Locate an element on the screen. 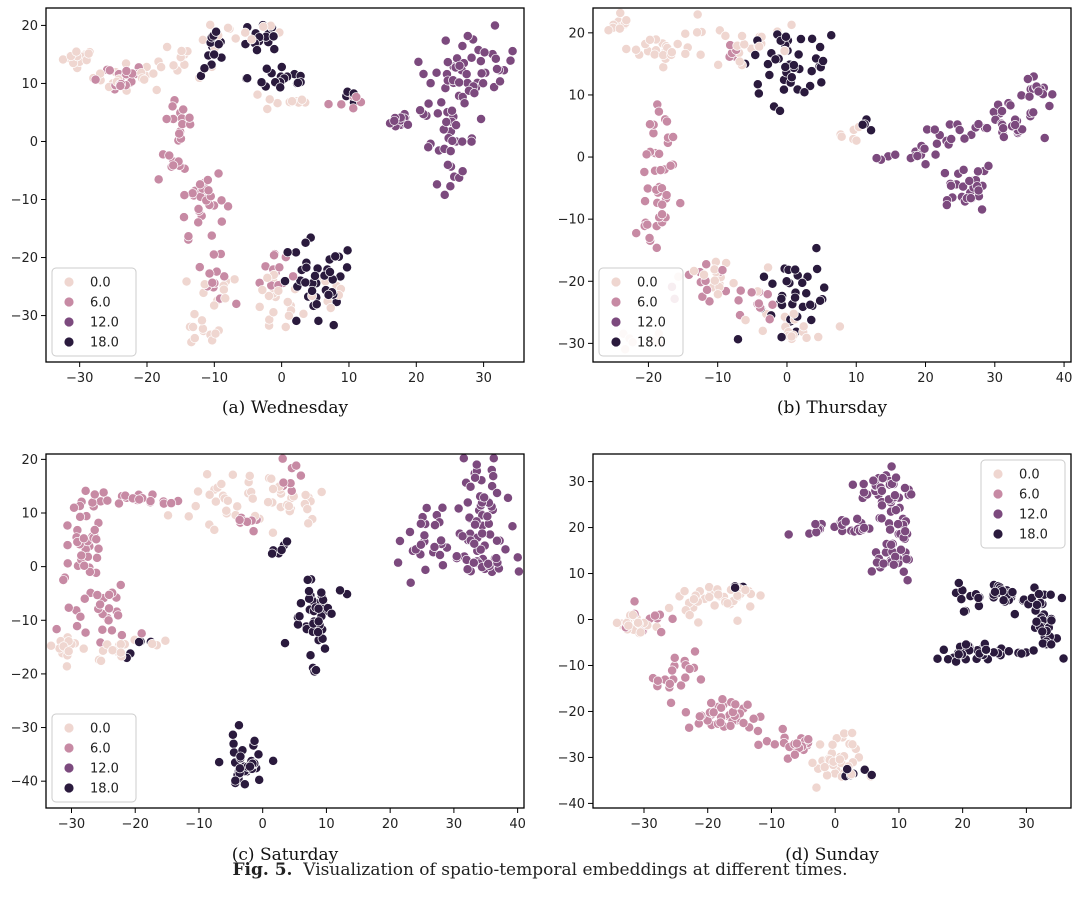 The height and width of the screenshot is (917, 1080). panel-caption: (c) Saturday is located at coordinates (285, 855).